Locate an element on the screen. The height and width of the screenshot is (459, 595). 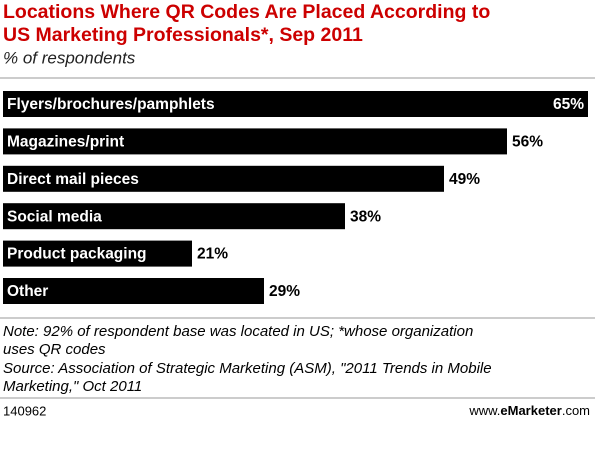
value-label: 38% is located at coordinates (365, 216).